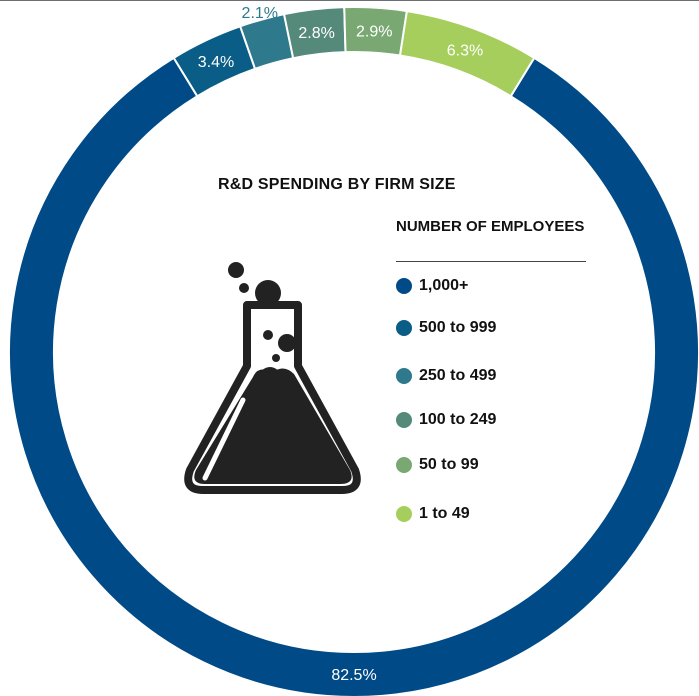 The image size is (699, 696). I want to click on legend-divider, so click(491, 261).